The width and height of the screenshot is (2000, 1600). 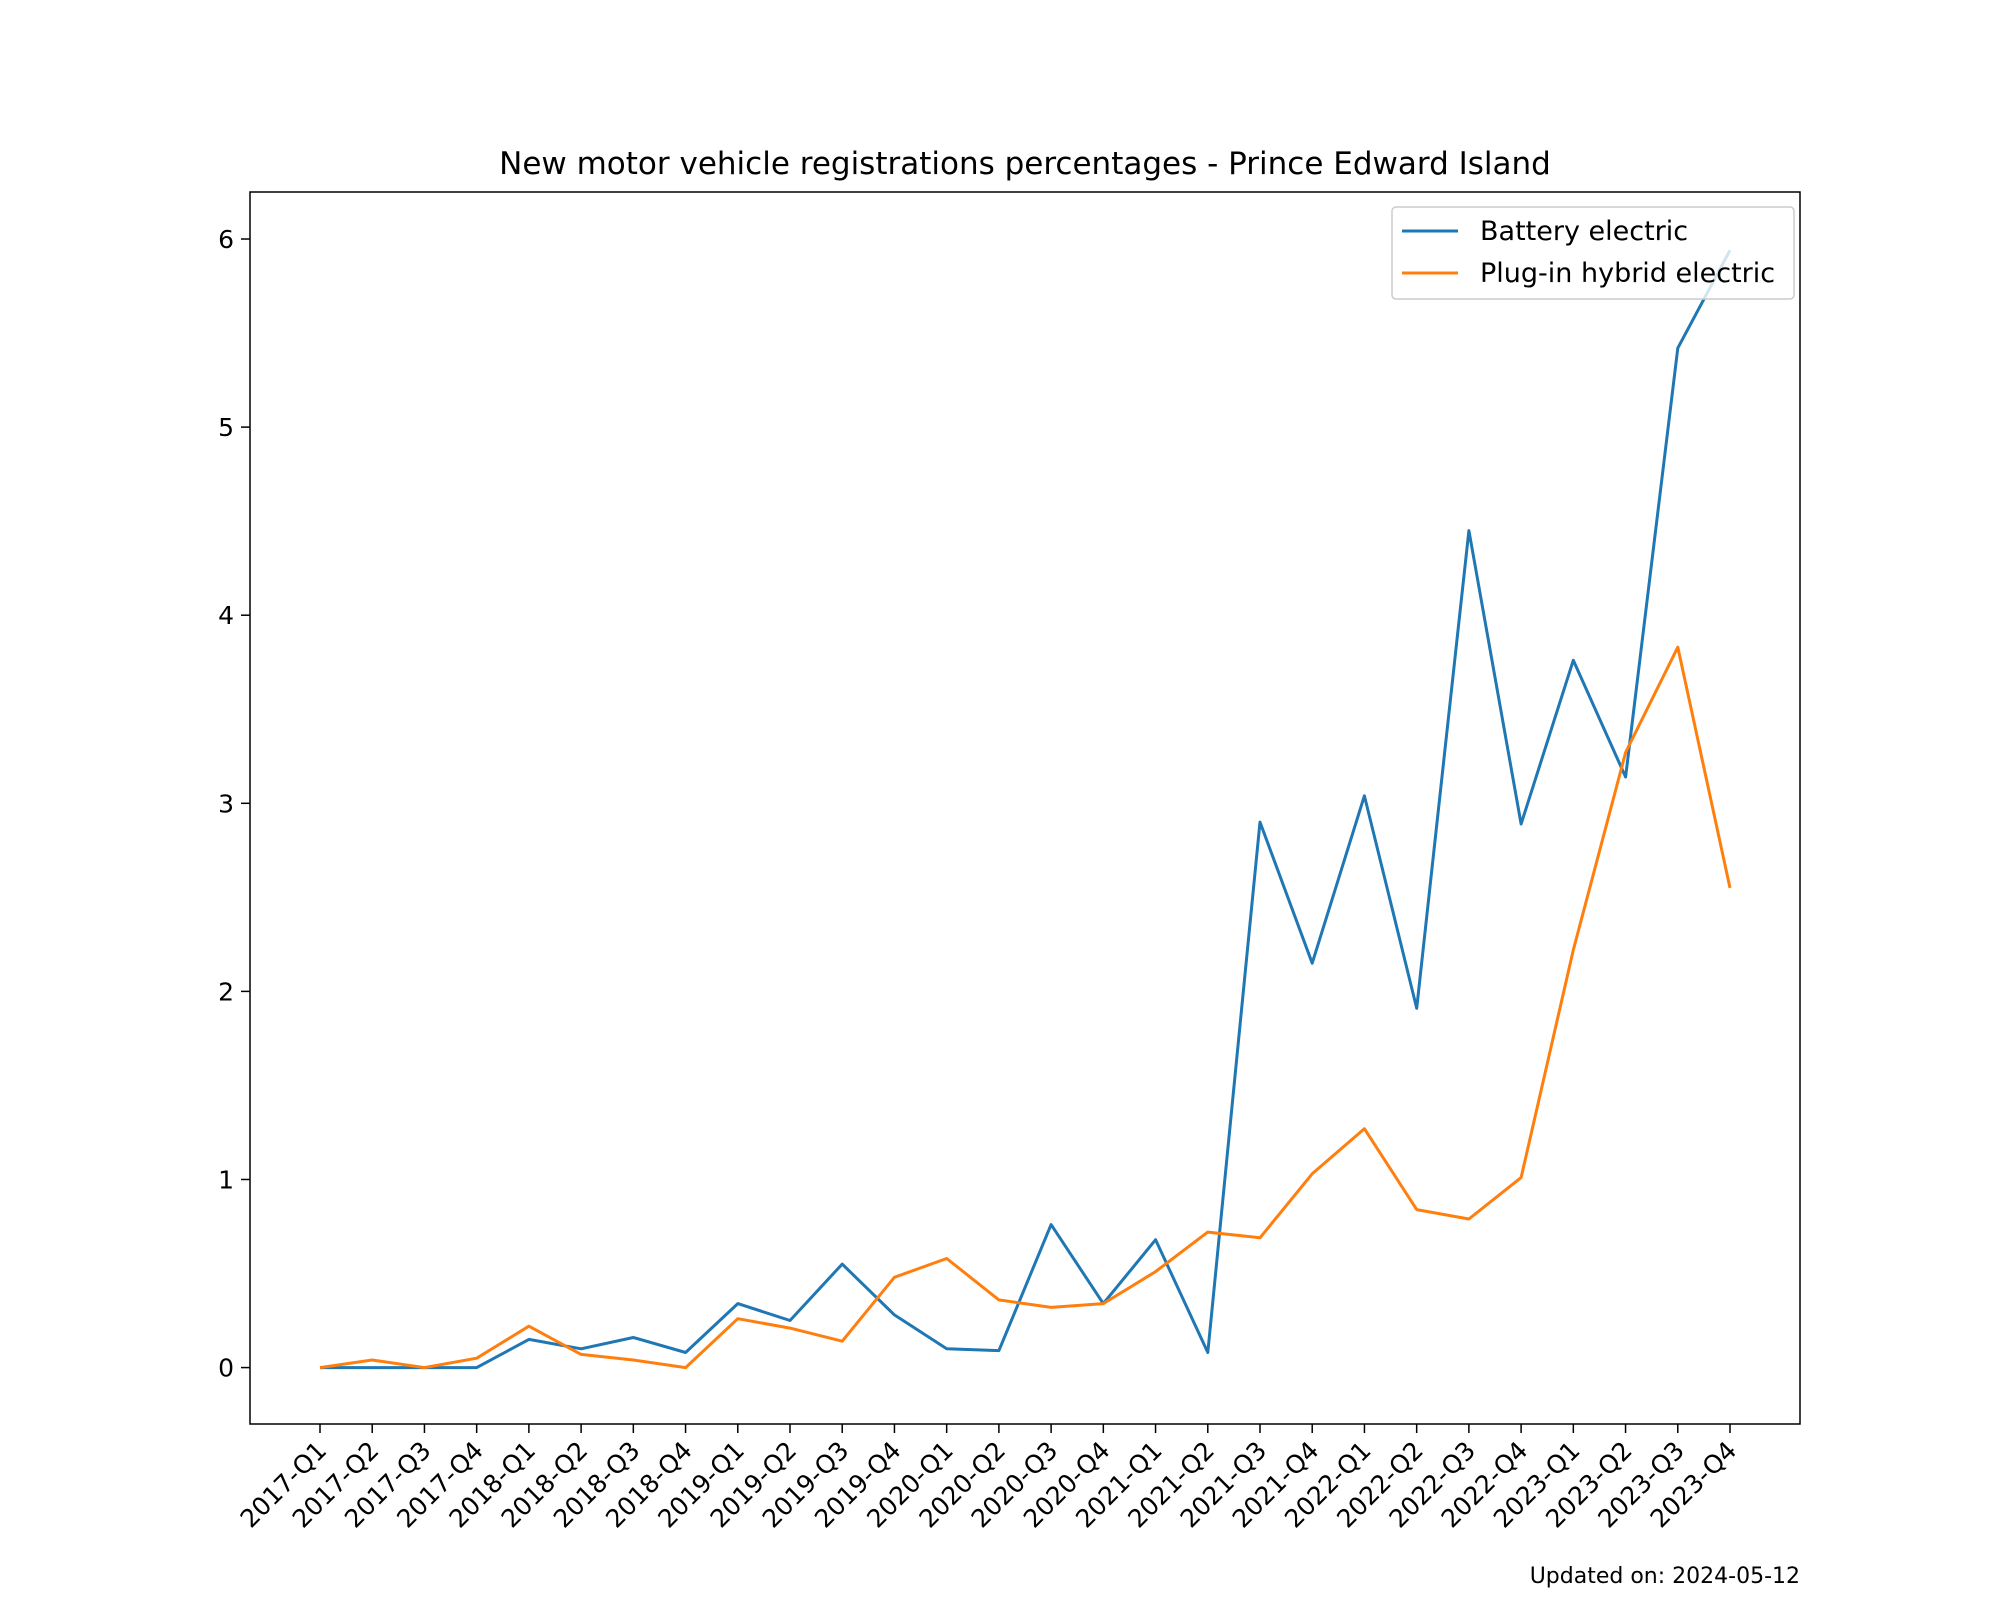 I want to click on legend-label: Battery electric, so click(x=1584, y=231).